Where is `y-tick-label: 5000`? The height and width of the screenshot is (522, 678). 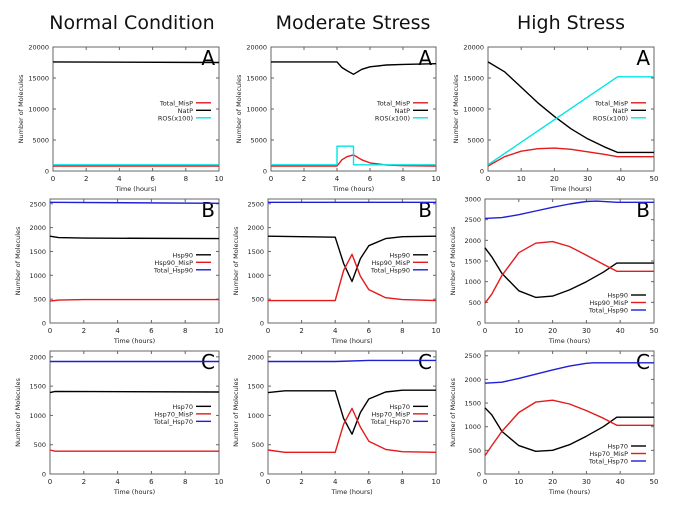
y-tick-label: 5000 is located at coordinates (475, 141).